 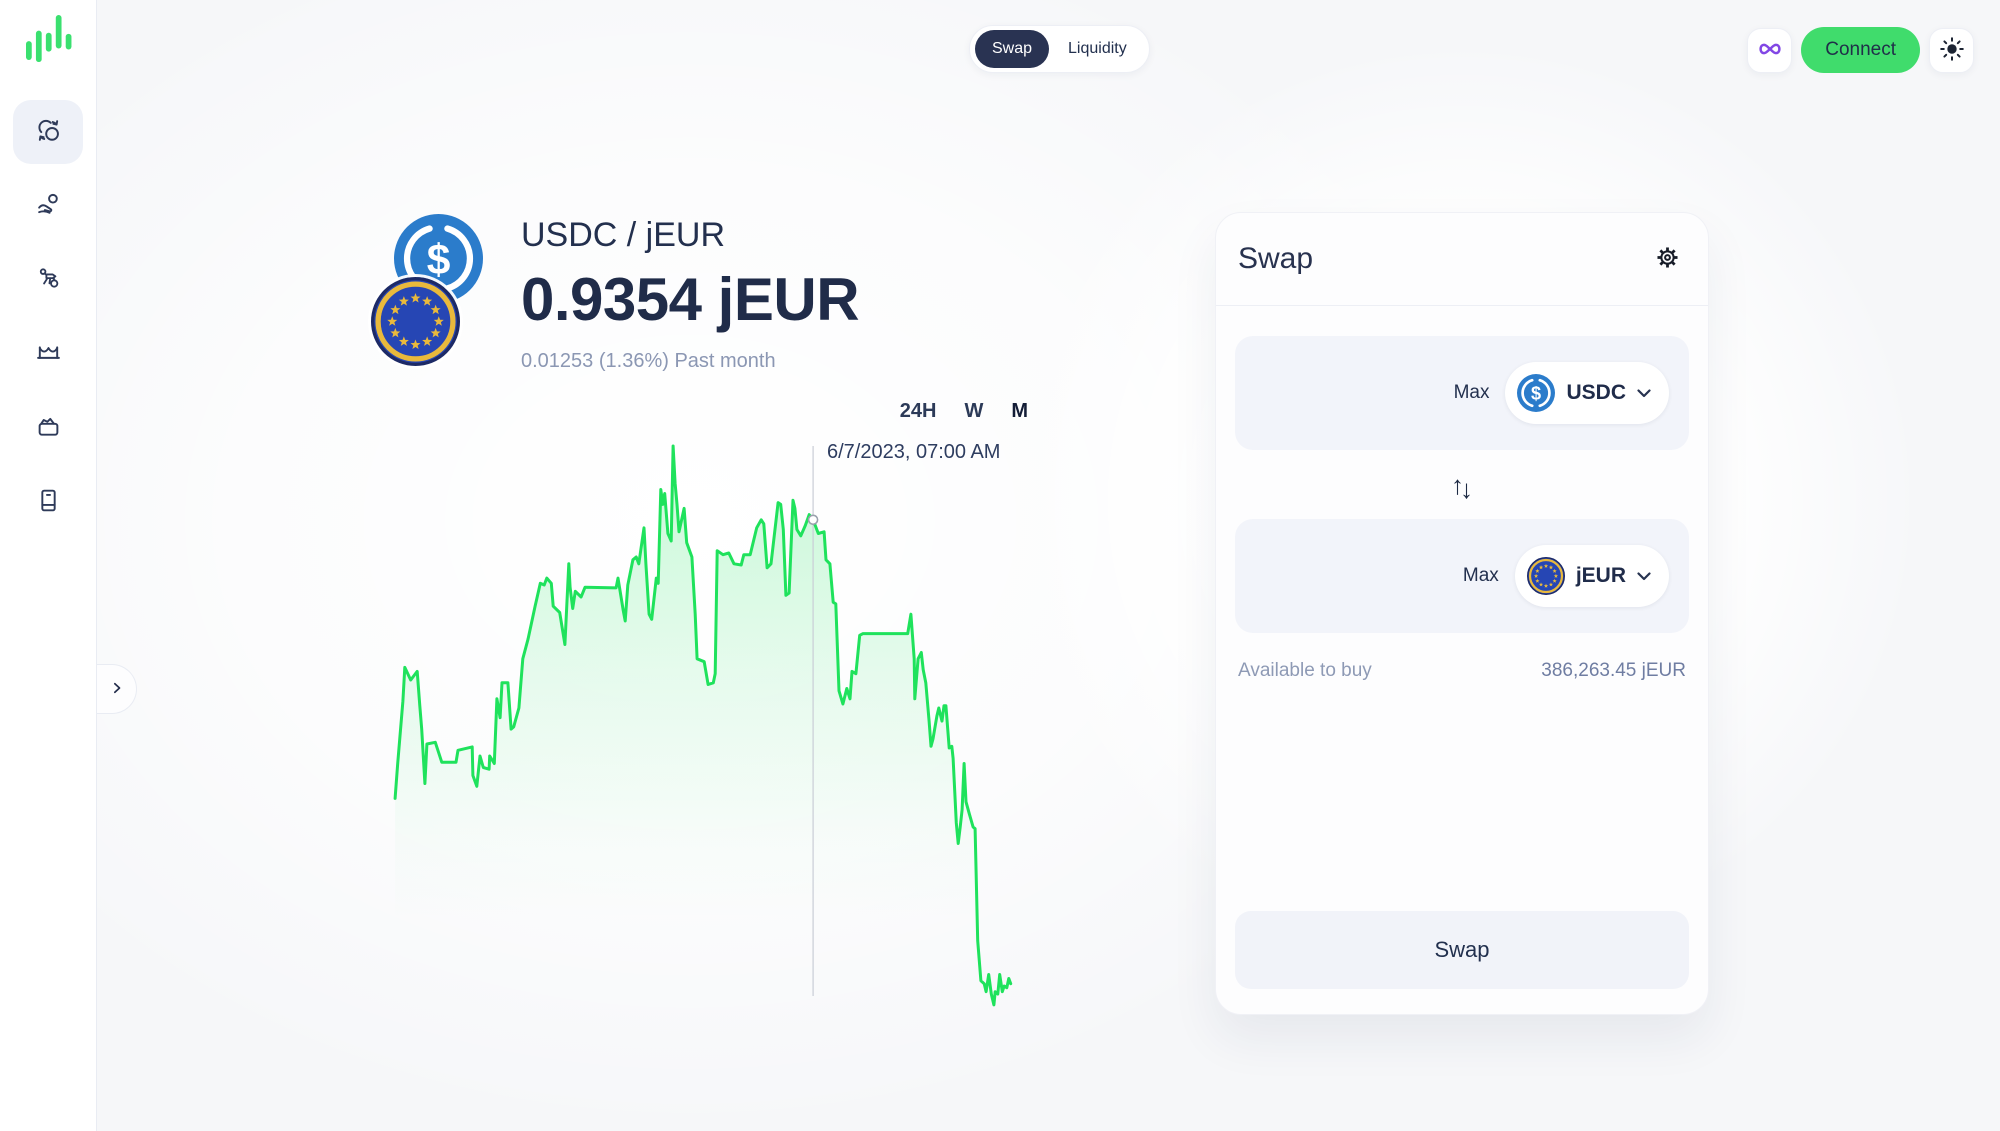 What do you see at coordinates (648, 361) in the screenshot?
I see `pair-change: 0.01253 (1.36%) Past month` at bounding box center [648, 361].